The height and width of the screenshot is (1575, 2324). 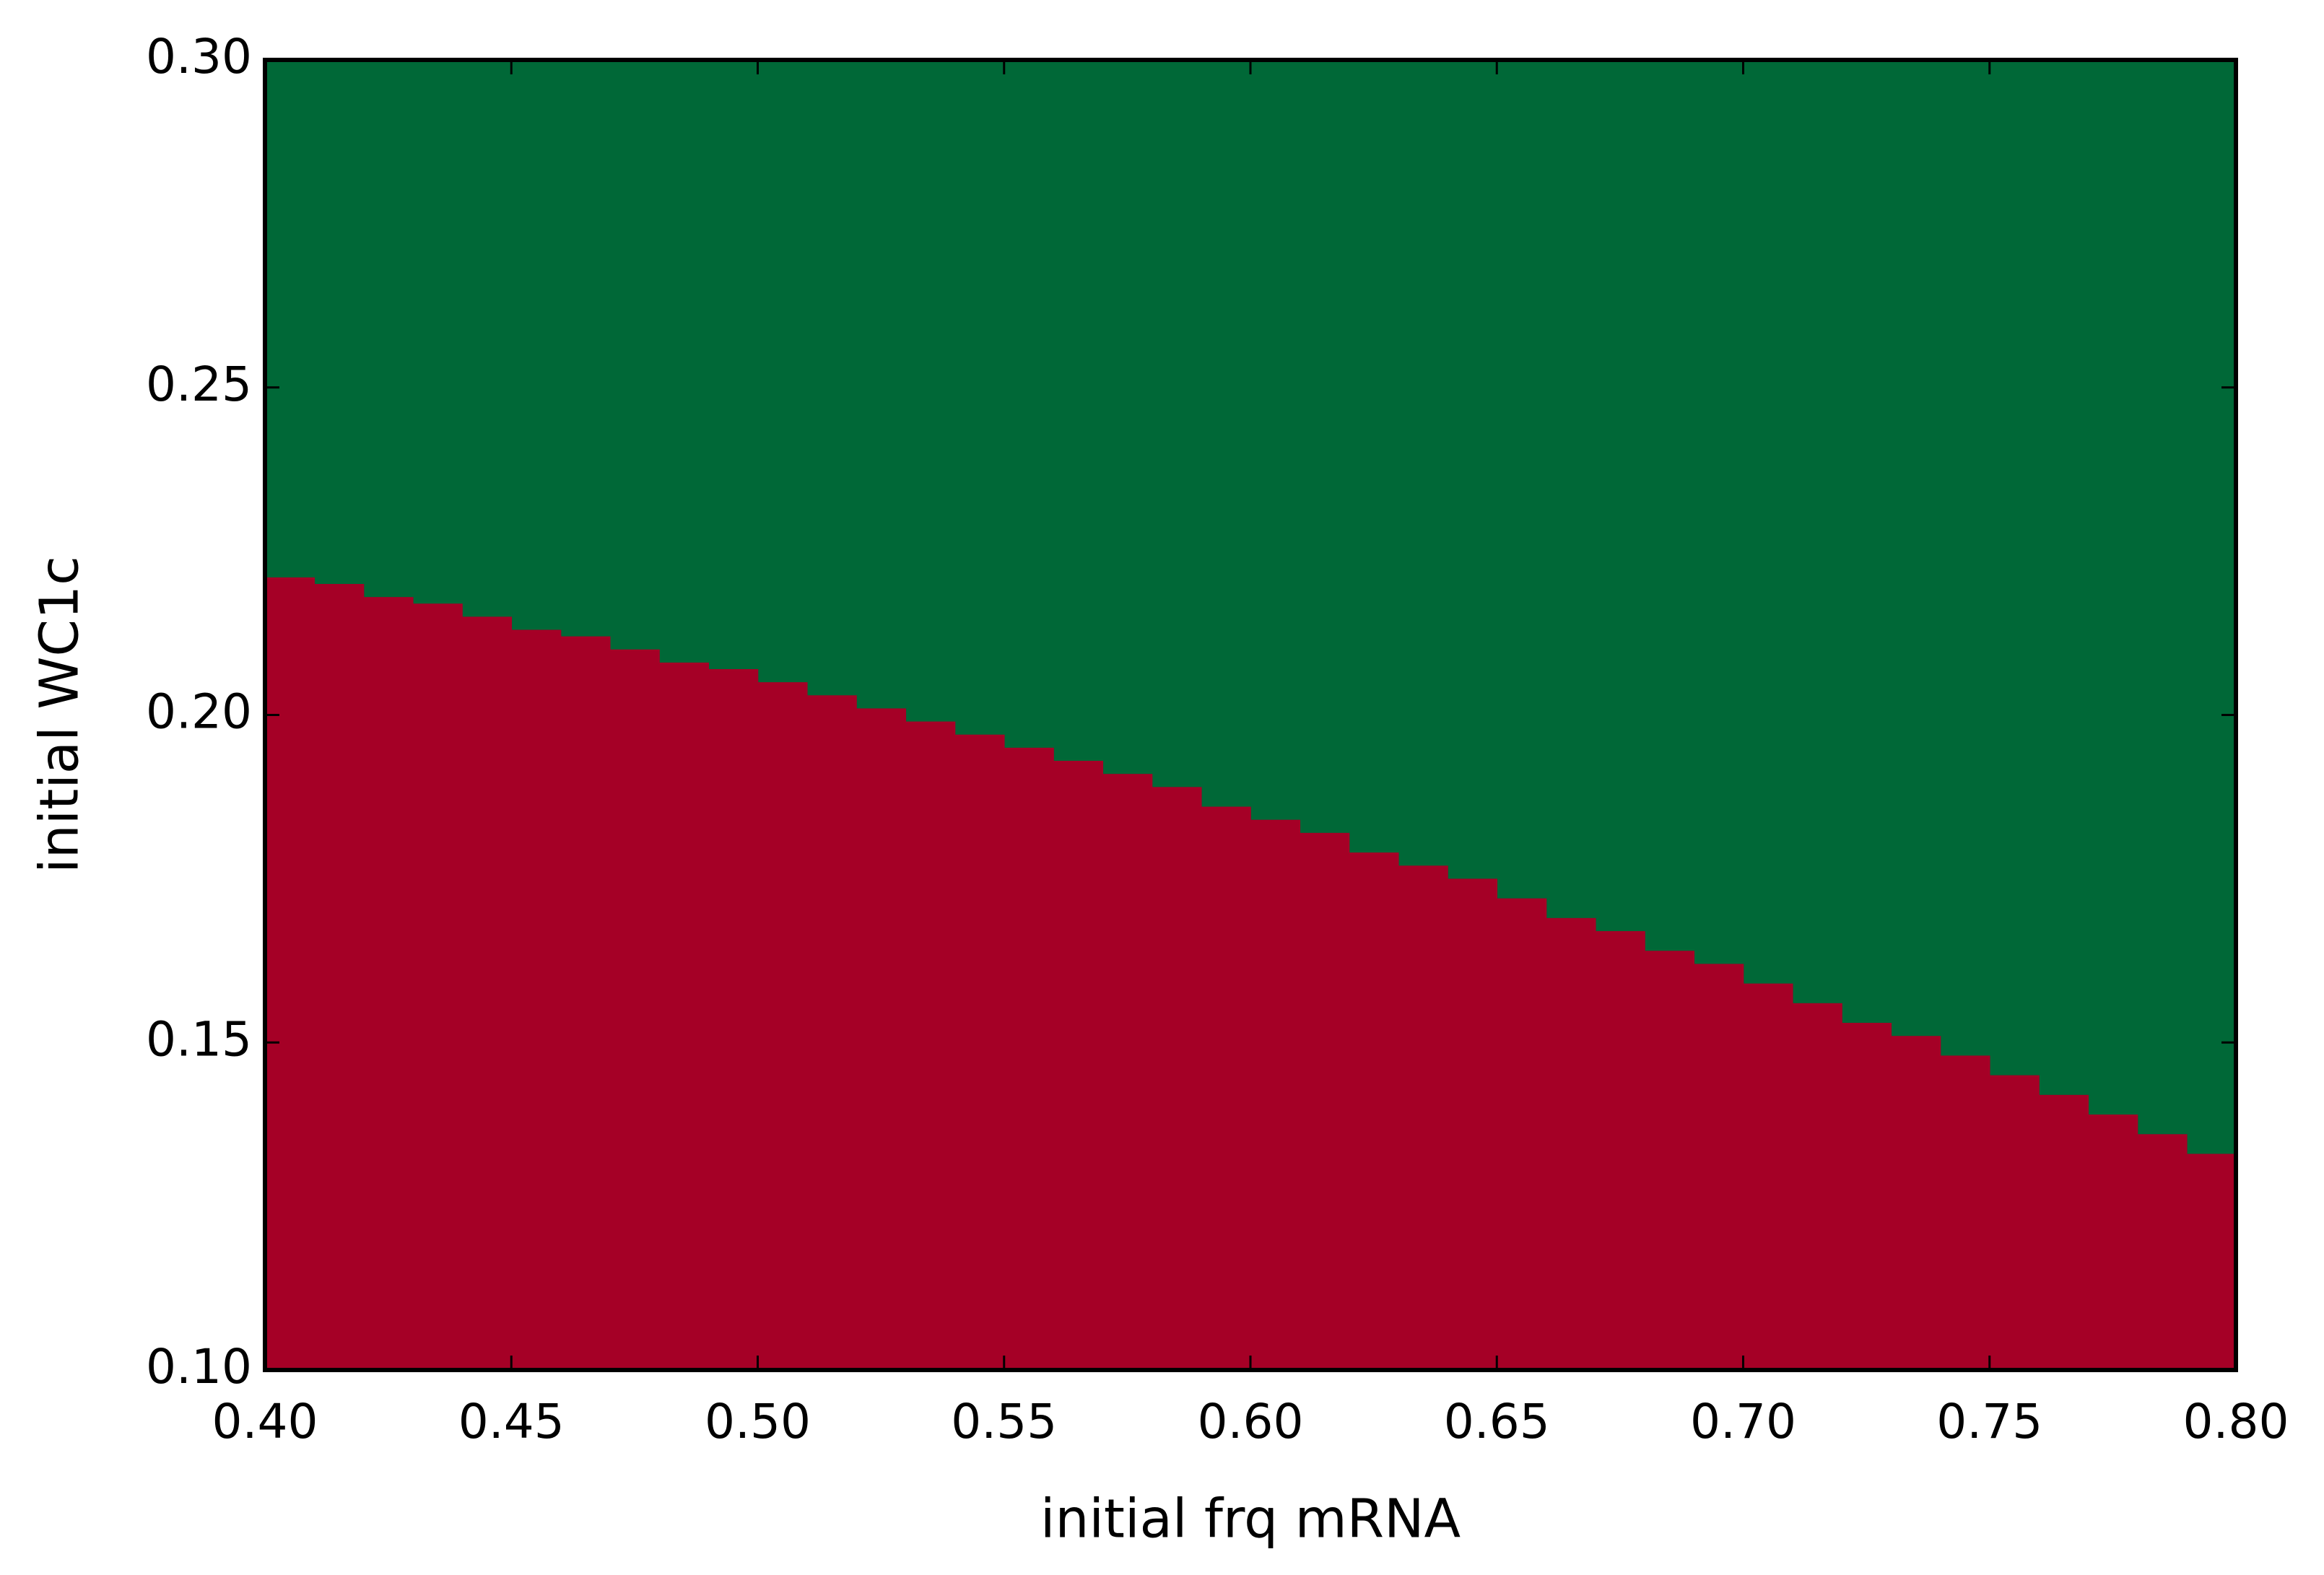 What do you see at coordinates (1004, 1422) in the screenshot?
I see `x-tick-label: 0.55` at bounding box center [1004, 1422].